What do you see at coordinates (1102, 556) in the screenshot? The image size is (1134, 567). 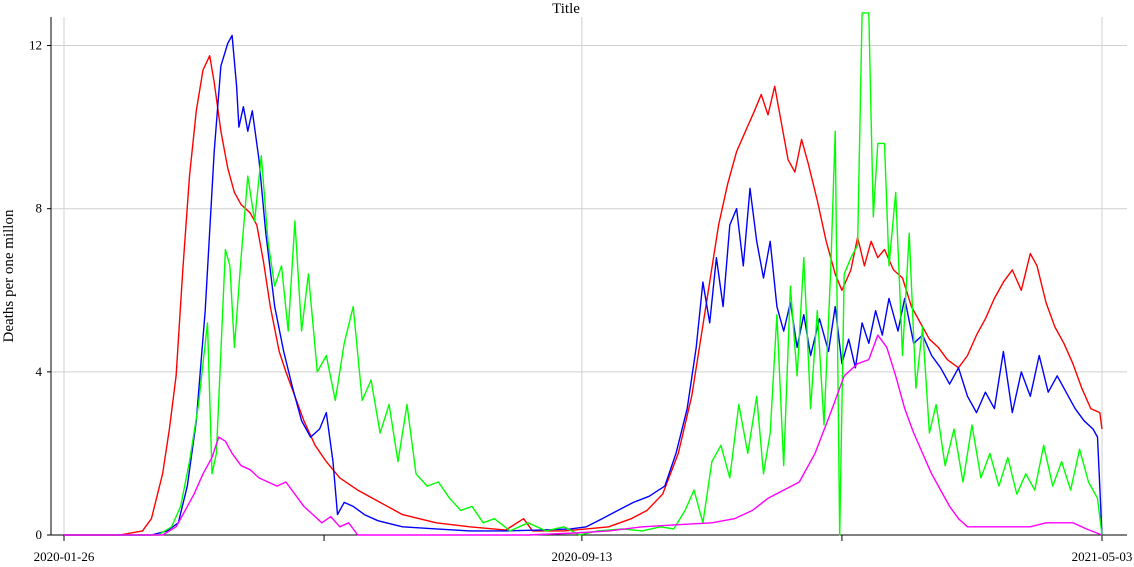 I see `x-tick-label: 2021-05-03` at bounding box center [1102, 556].